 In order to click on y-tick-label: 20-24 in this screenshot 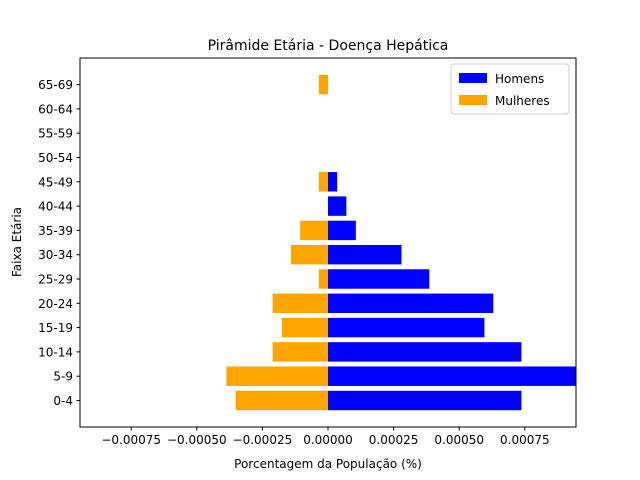, I will do `click(55, 304)`.